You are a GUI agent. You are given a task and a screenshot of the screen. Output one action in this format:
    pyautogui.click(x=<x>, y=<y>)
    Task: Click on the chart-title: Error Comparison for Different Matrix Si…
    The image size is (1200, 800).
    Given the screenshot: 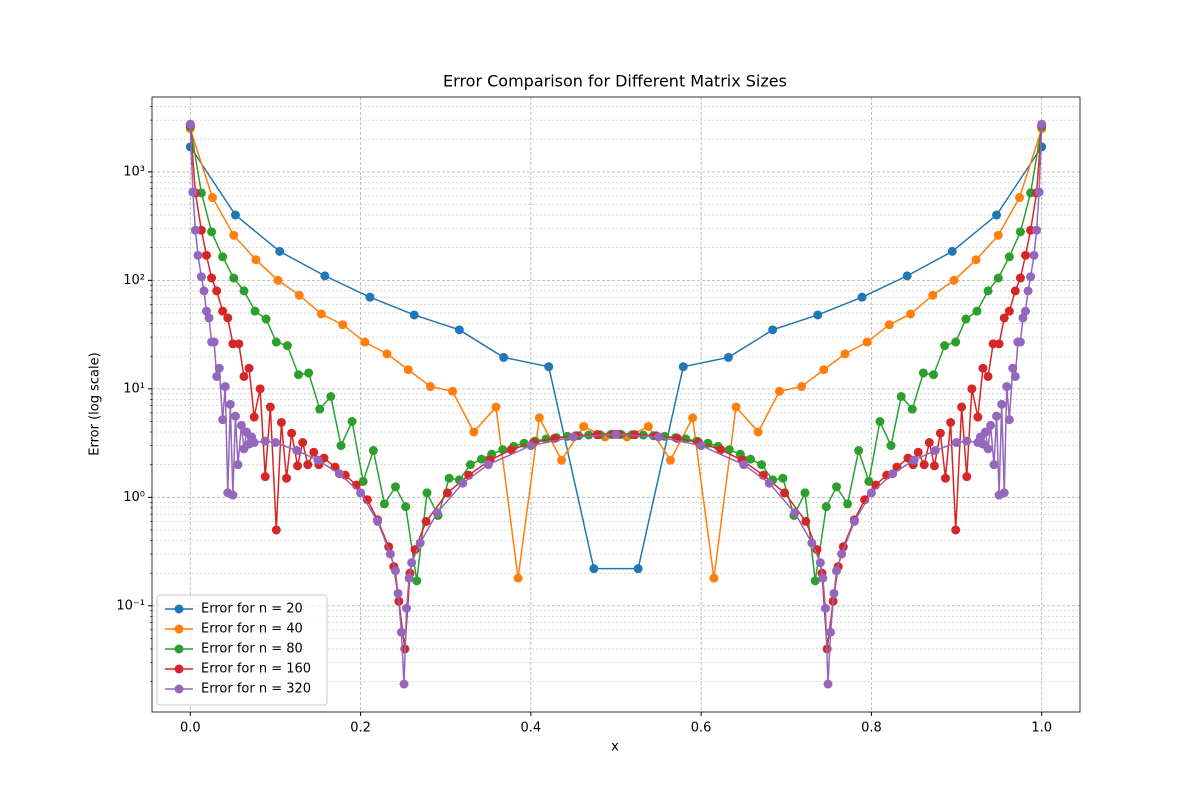 What is the action you would take?
    pyautogui.click(x=615, y=81)
    